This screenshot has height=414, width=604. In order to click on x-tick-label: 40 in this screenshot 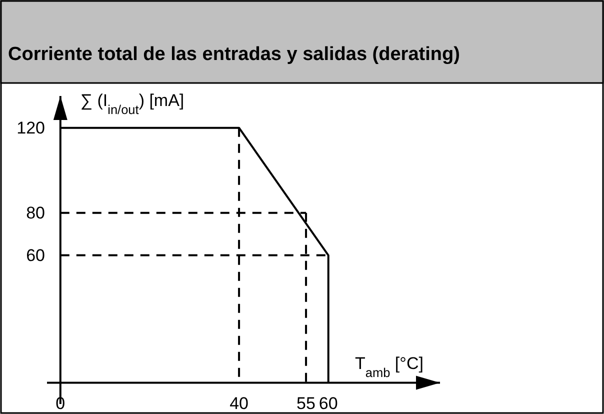, I will do `click(239, 403)`.